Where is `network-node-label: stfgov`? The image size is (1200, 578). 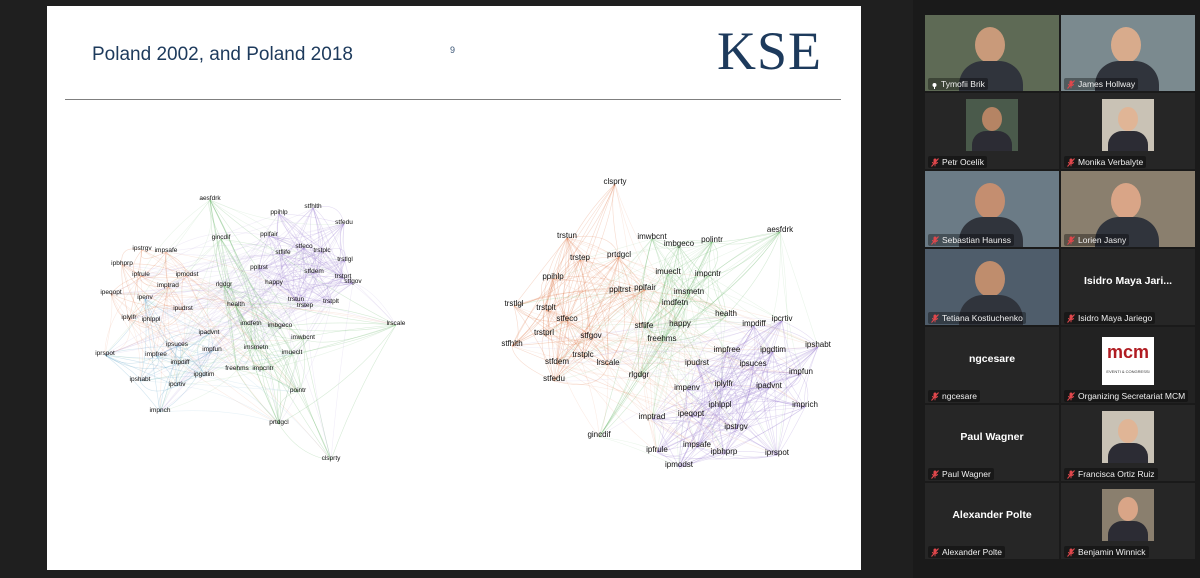 network-node-label: stfgov is located at coordinates (590, 335).